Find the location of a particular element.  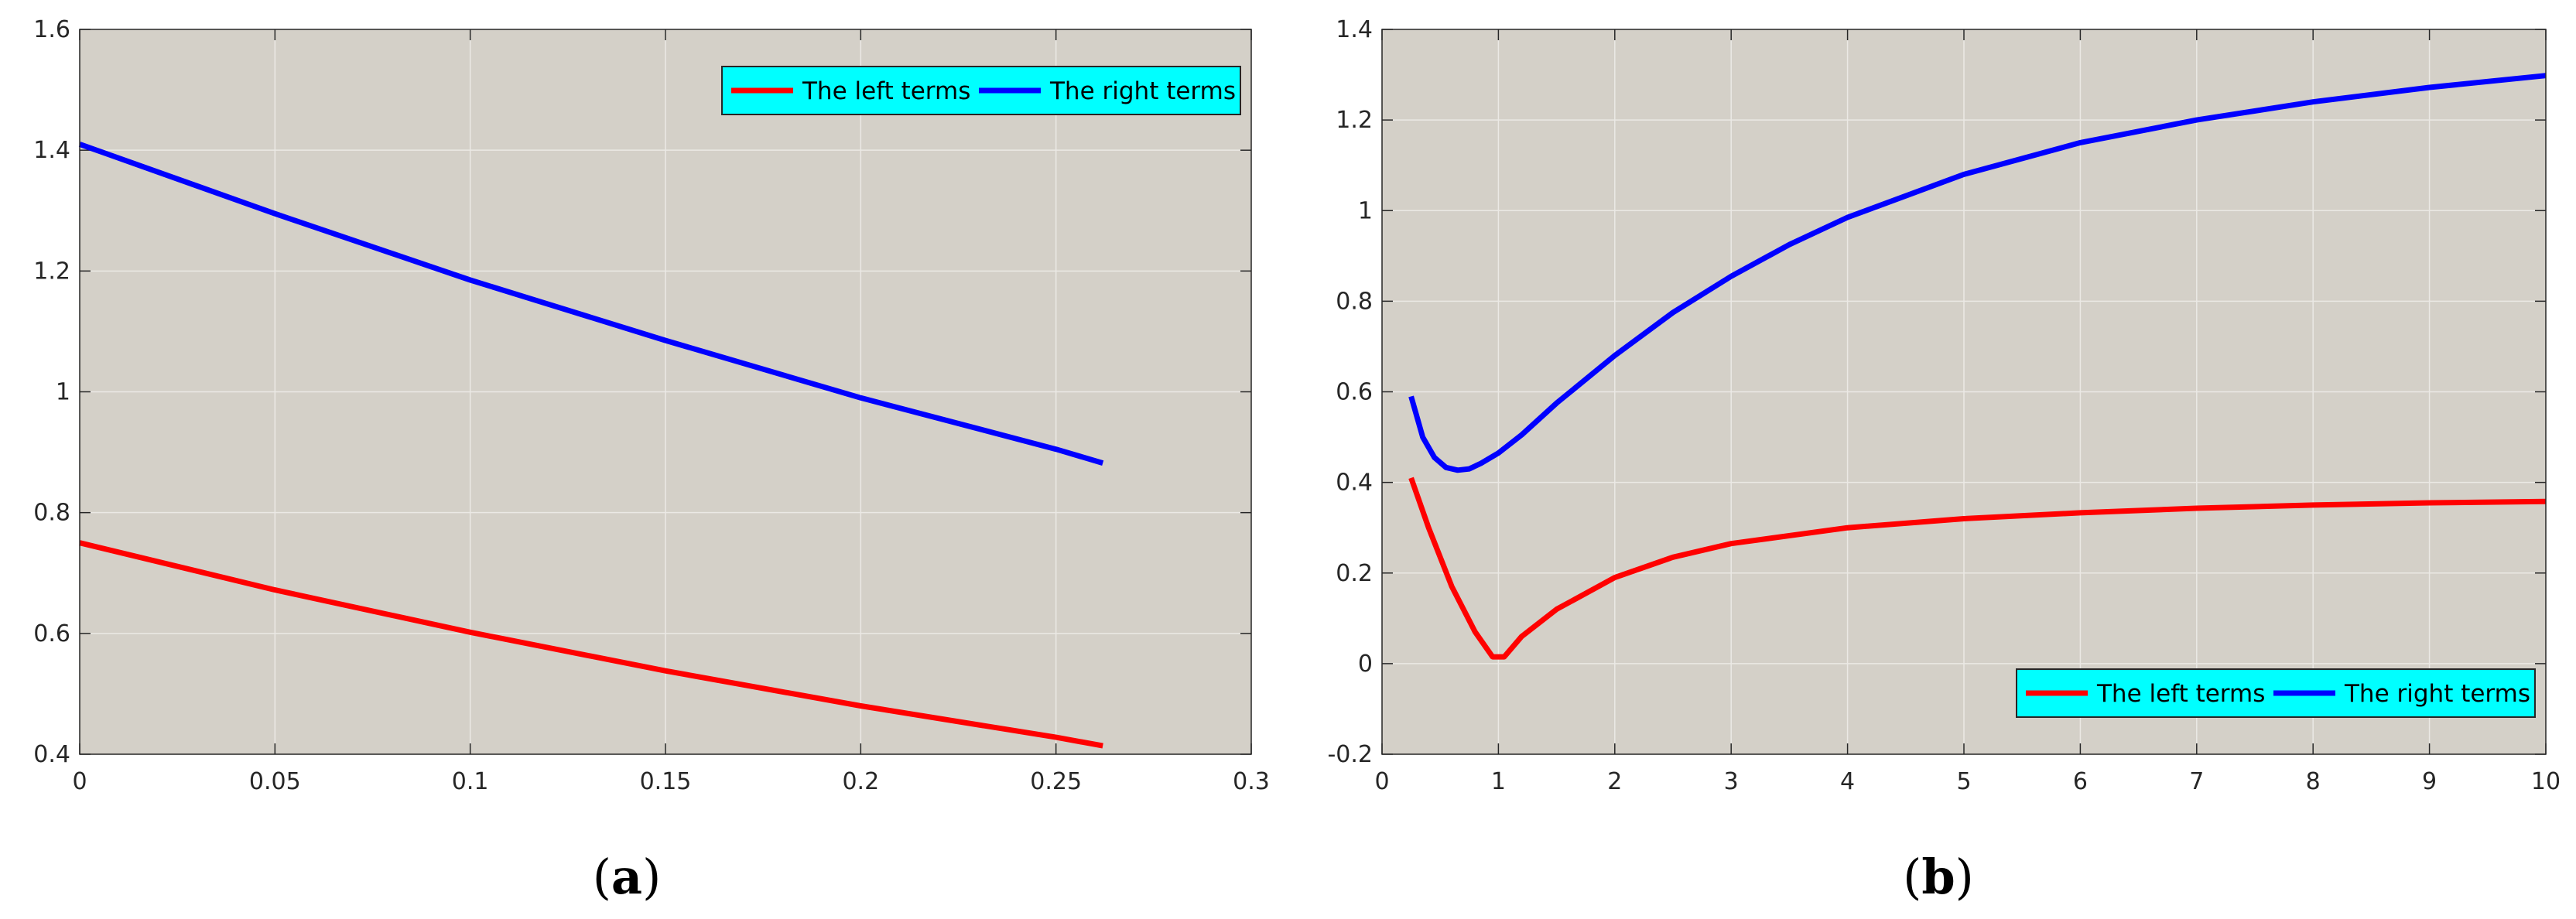

panel-a-label: (a) is located at coordinates (628, 877).